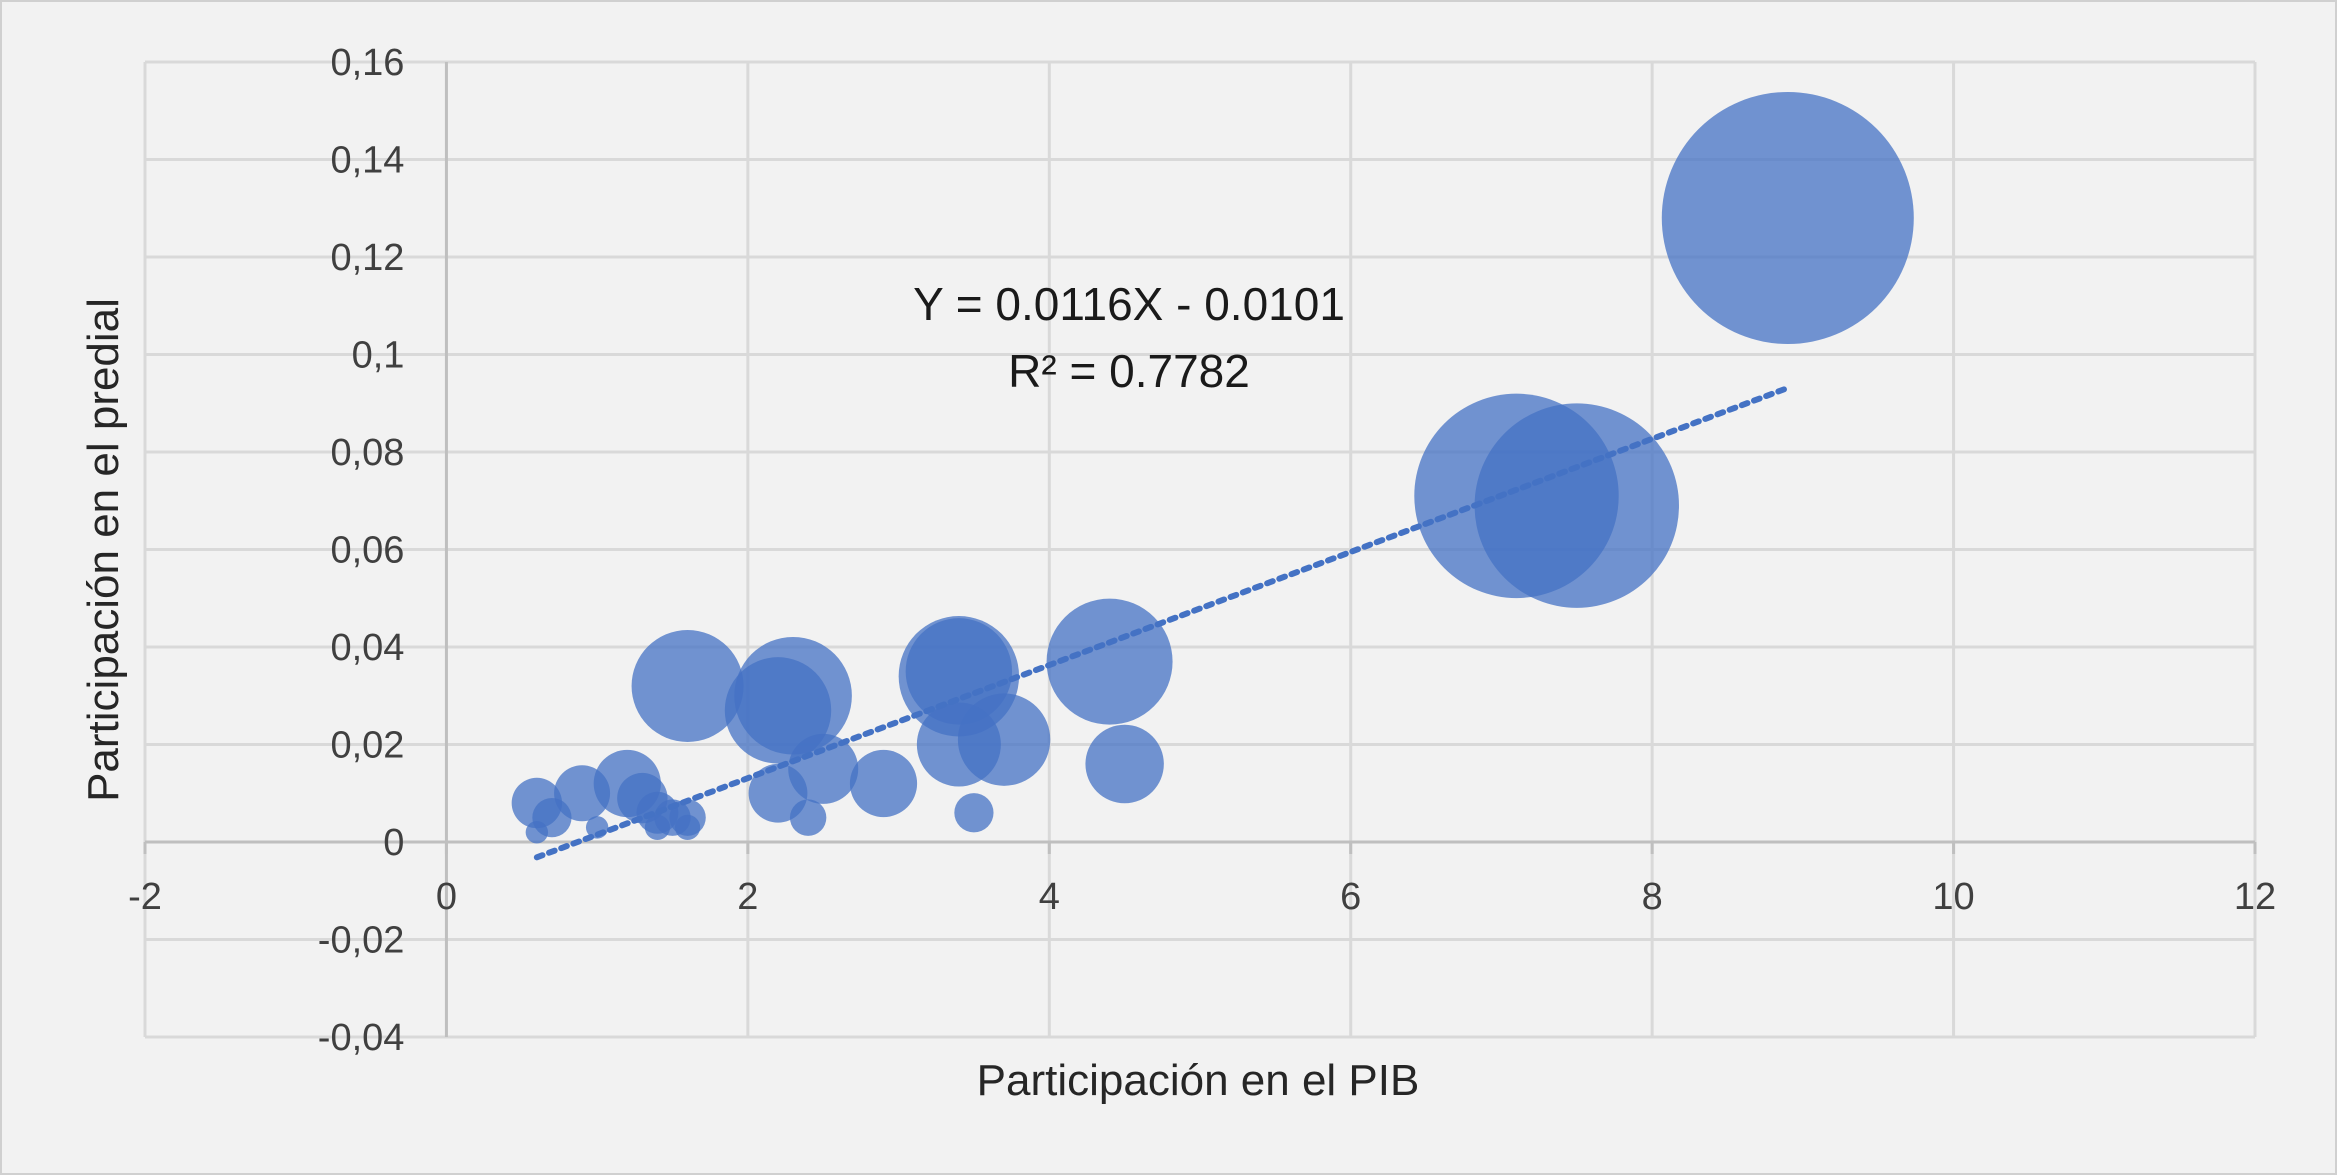  What do you see at coordinates (367, 648) in the screenshot?
I see `y-tick-label: 0,04` at bounding box center [367, 648].